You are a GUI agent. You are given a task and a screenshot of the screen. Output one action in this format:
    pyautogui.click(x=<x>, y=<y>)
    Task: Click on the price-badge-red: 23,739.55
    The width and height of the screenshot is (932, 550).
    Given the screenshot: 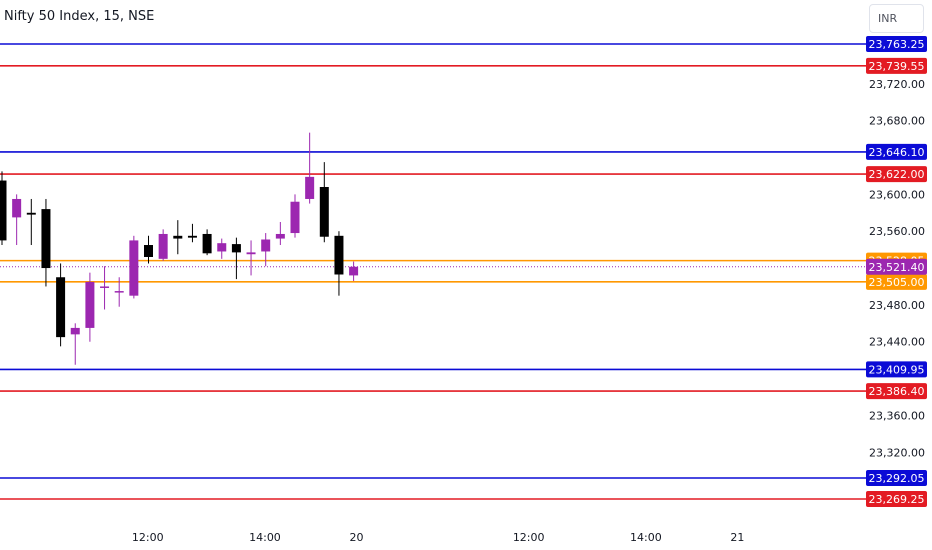 What is the action you would take?
    pyautogui.click(x=896, y=65)
    